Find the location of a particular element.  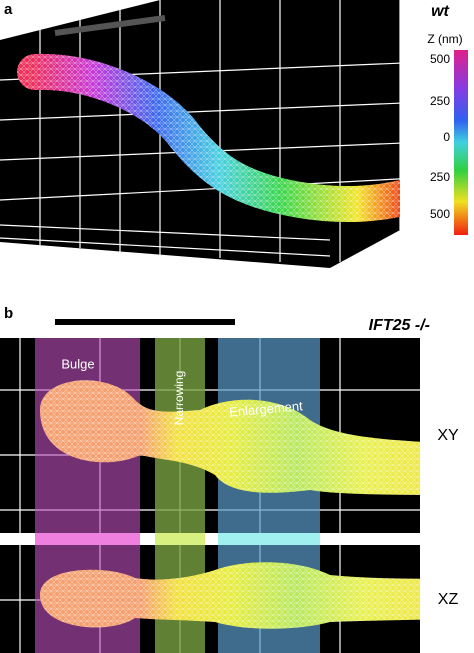

region-label: Bulge is located at coordinates (77, 363).